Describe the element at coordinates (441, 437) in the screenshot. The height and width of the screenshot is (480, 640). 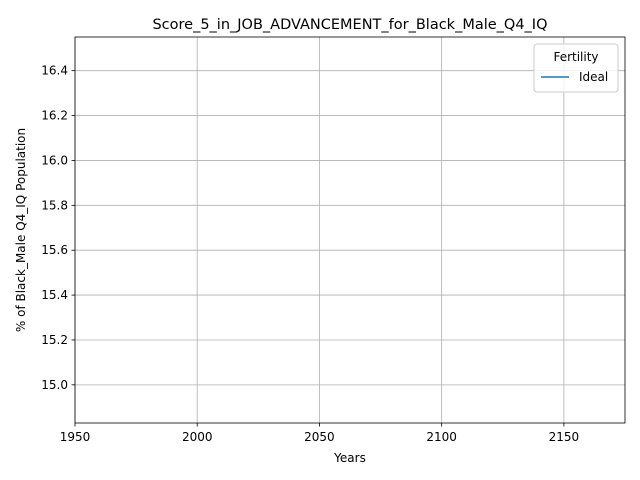
I see `x-tick-label: 2100` at that location.